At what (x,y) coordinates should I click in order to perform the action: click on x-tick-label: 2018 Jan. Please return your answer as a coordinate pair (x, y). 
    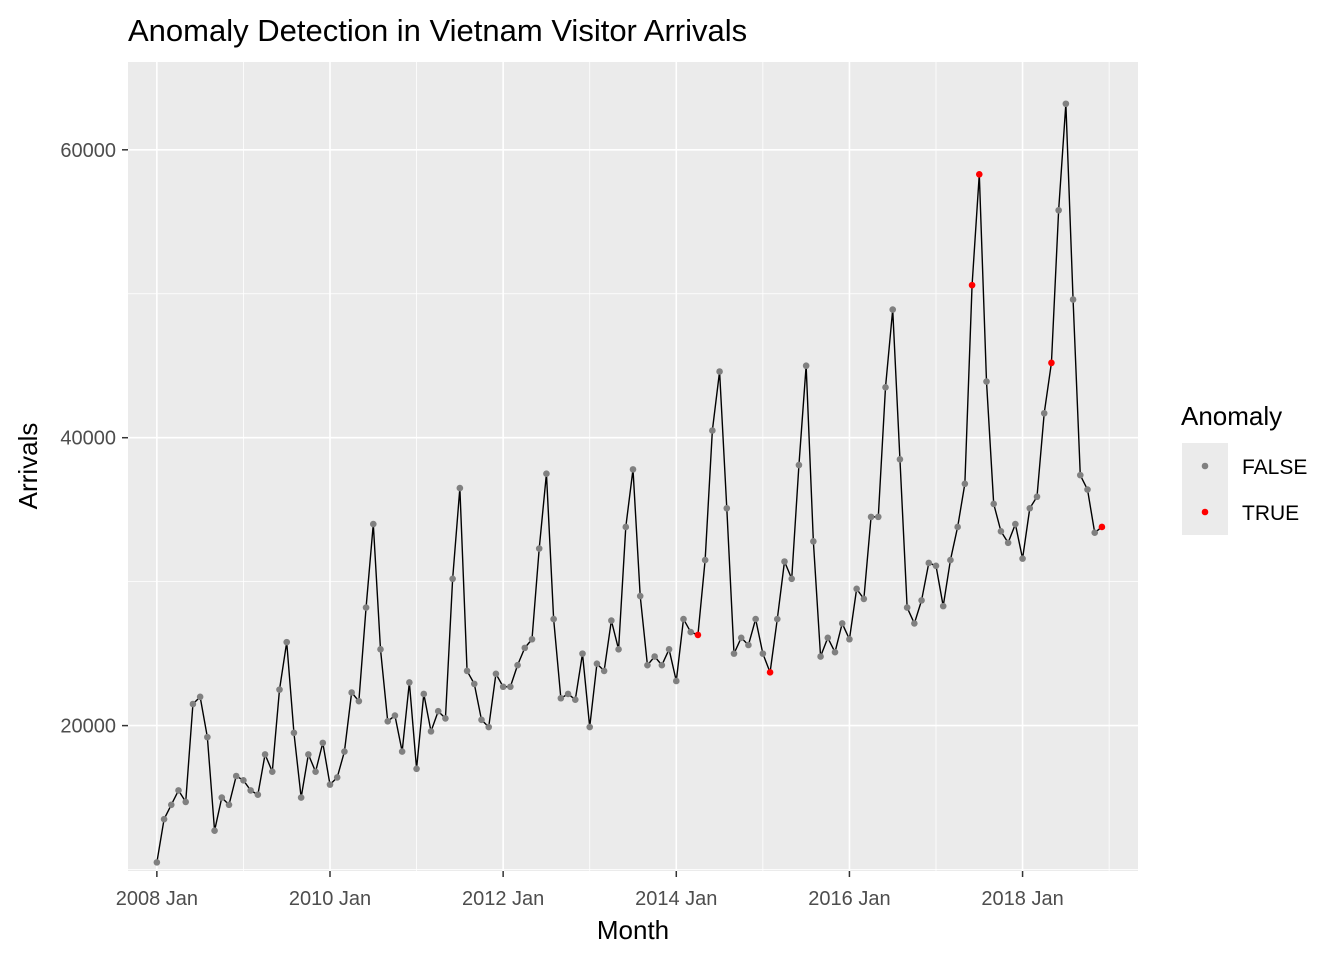
    Looking at the image, I should click on (1022, 899).